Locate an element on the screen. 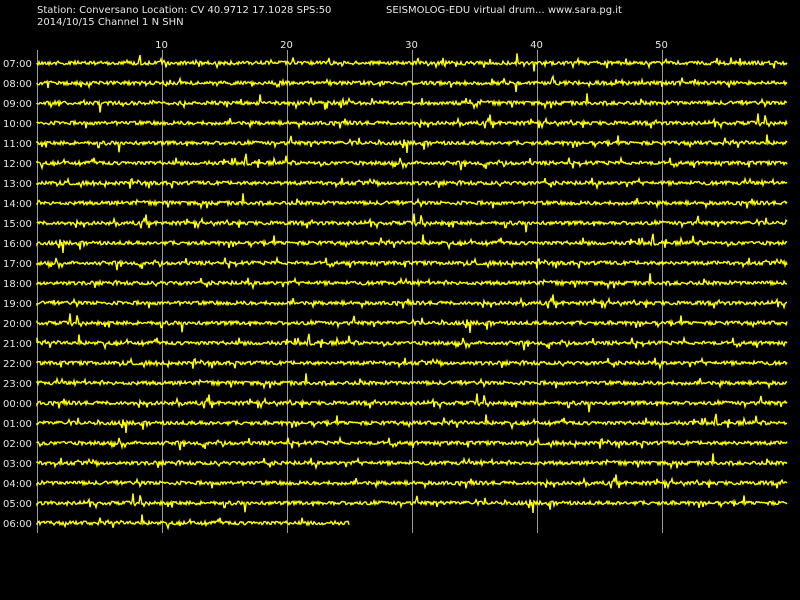  trace-1900 is located at coordinates (412, 302).